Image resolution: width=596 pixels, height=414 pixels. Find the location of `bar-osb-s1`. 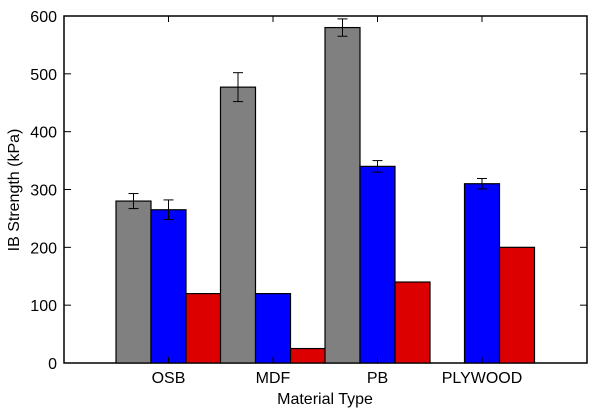

bar-osb-s1 is located at coordinates (133, 282).